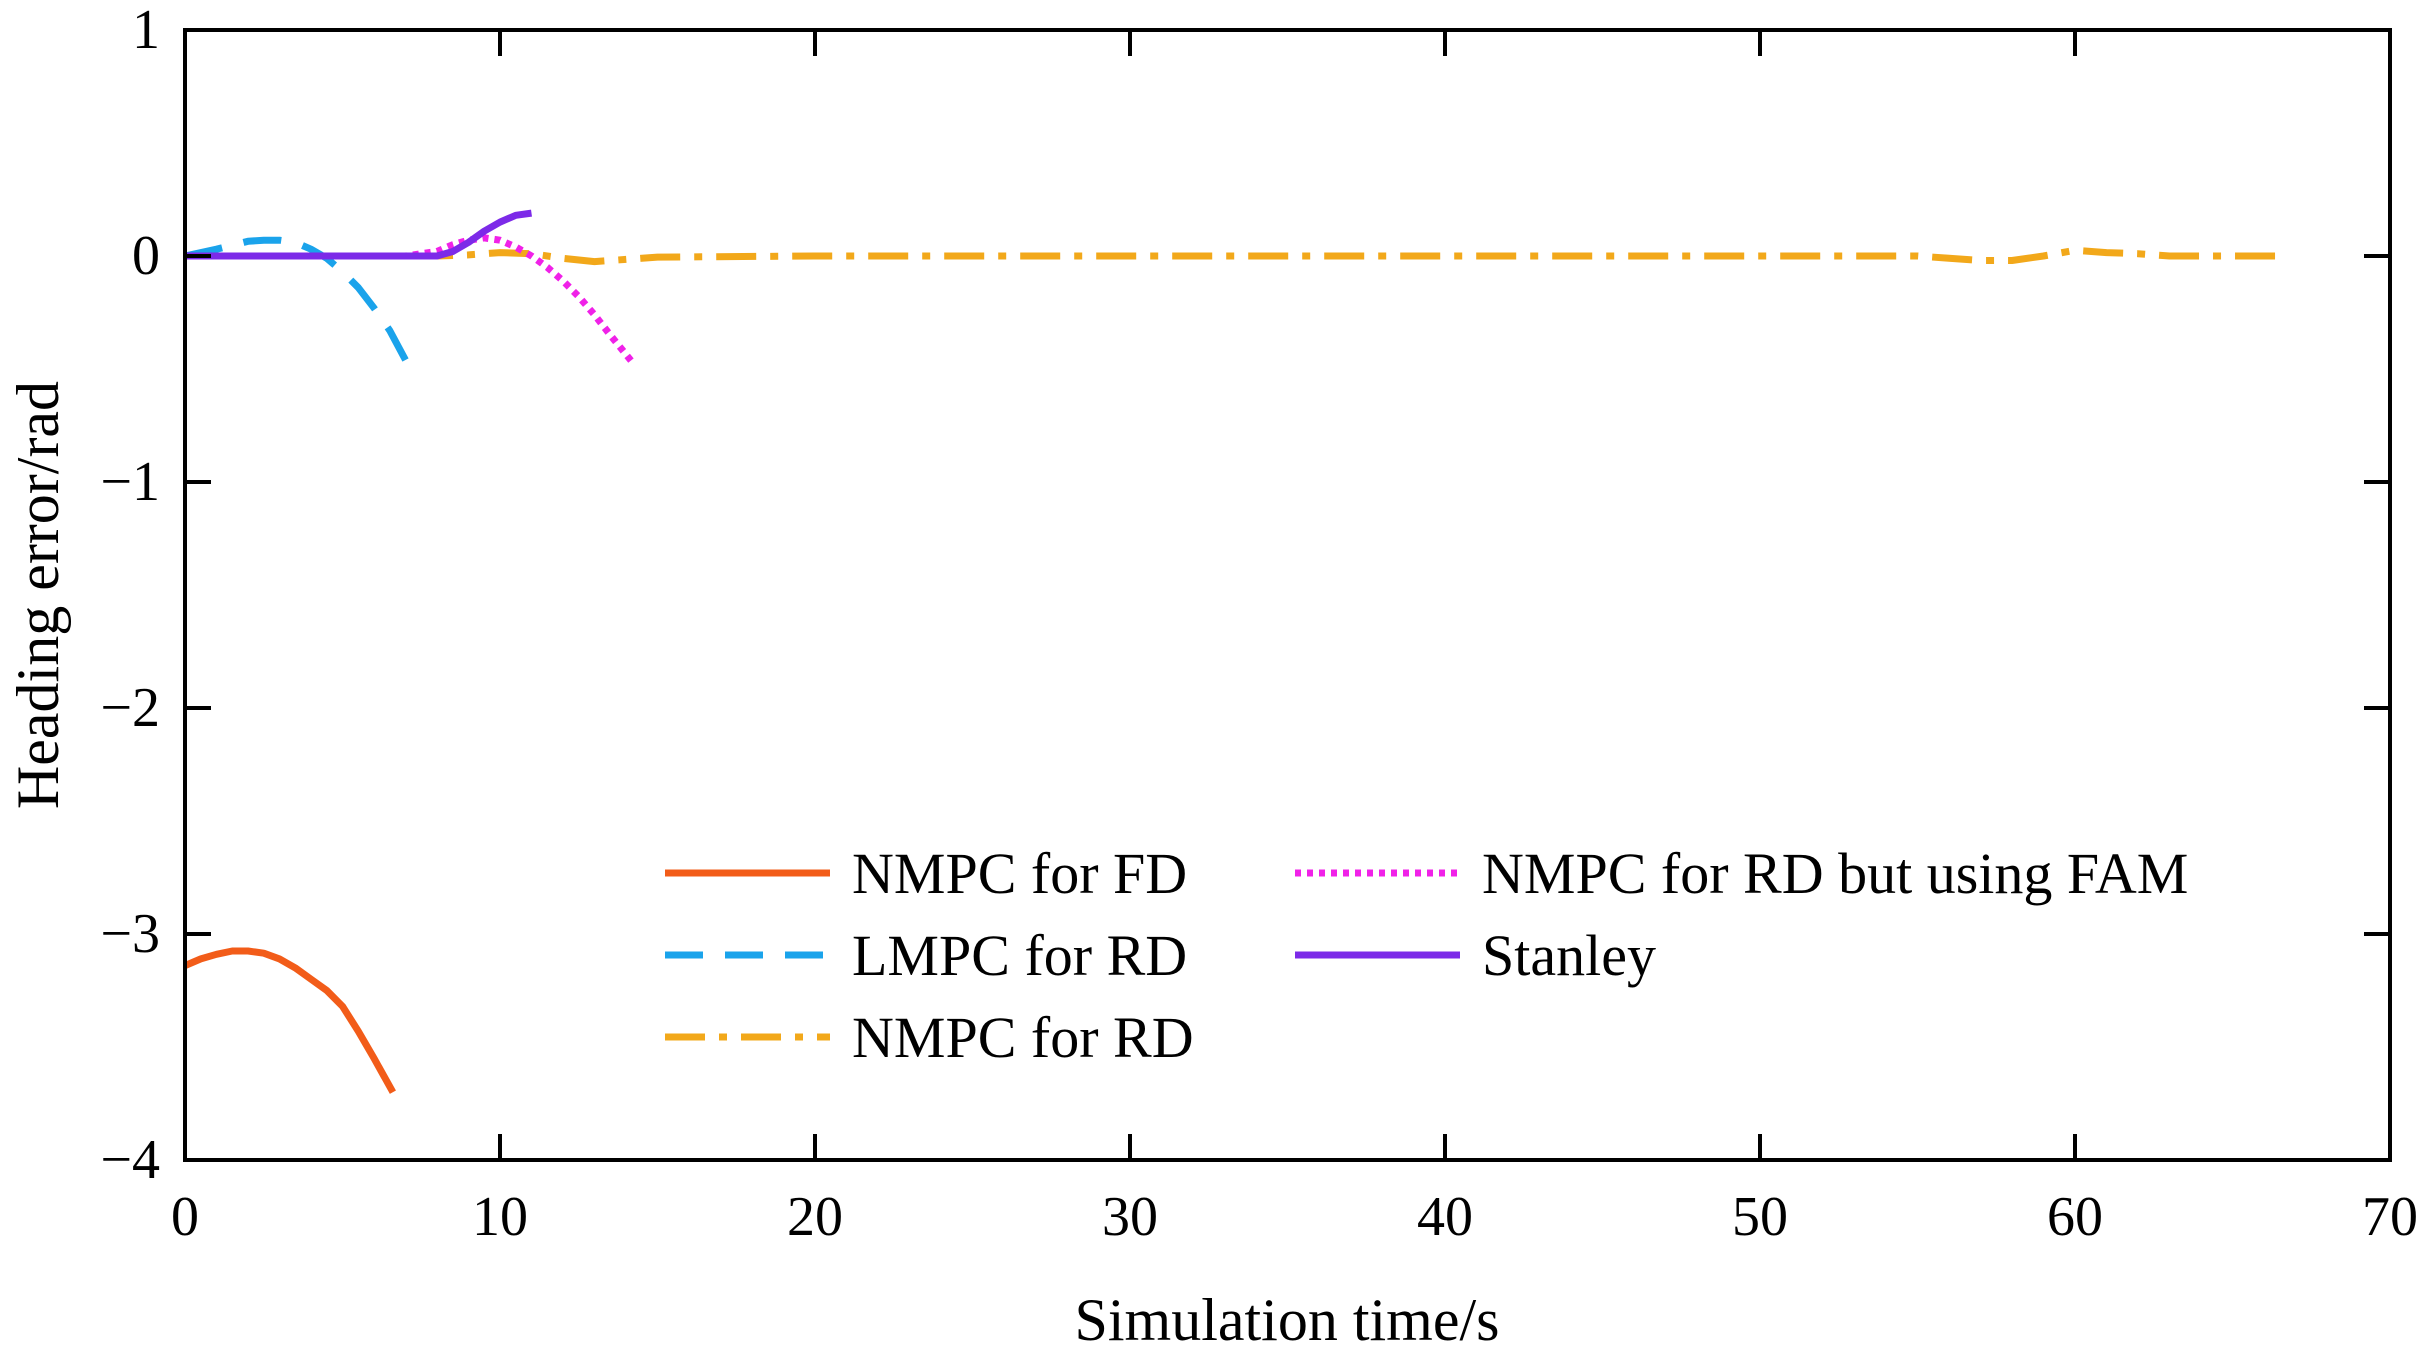  What do you see at coordinates (358, 234) in the screenshot?
I see `series-line-stanley` at bounding box center [358, 234].